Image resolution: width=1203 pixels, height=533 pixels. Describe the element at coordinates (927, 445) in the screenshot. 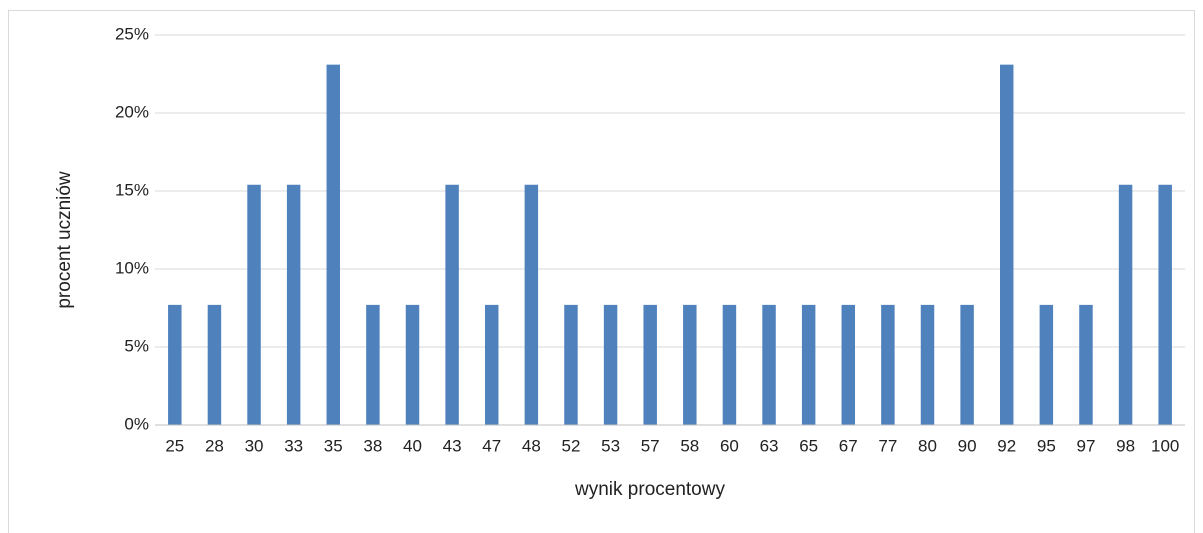

I see `x-tick-label: 80` at that location.